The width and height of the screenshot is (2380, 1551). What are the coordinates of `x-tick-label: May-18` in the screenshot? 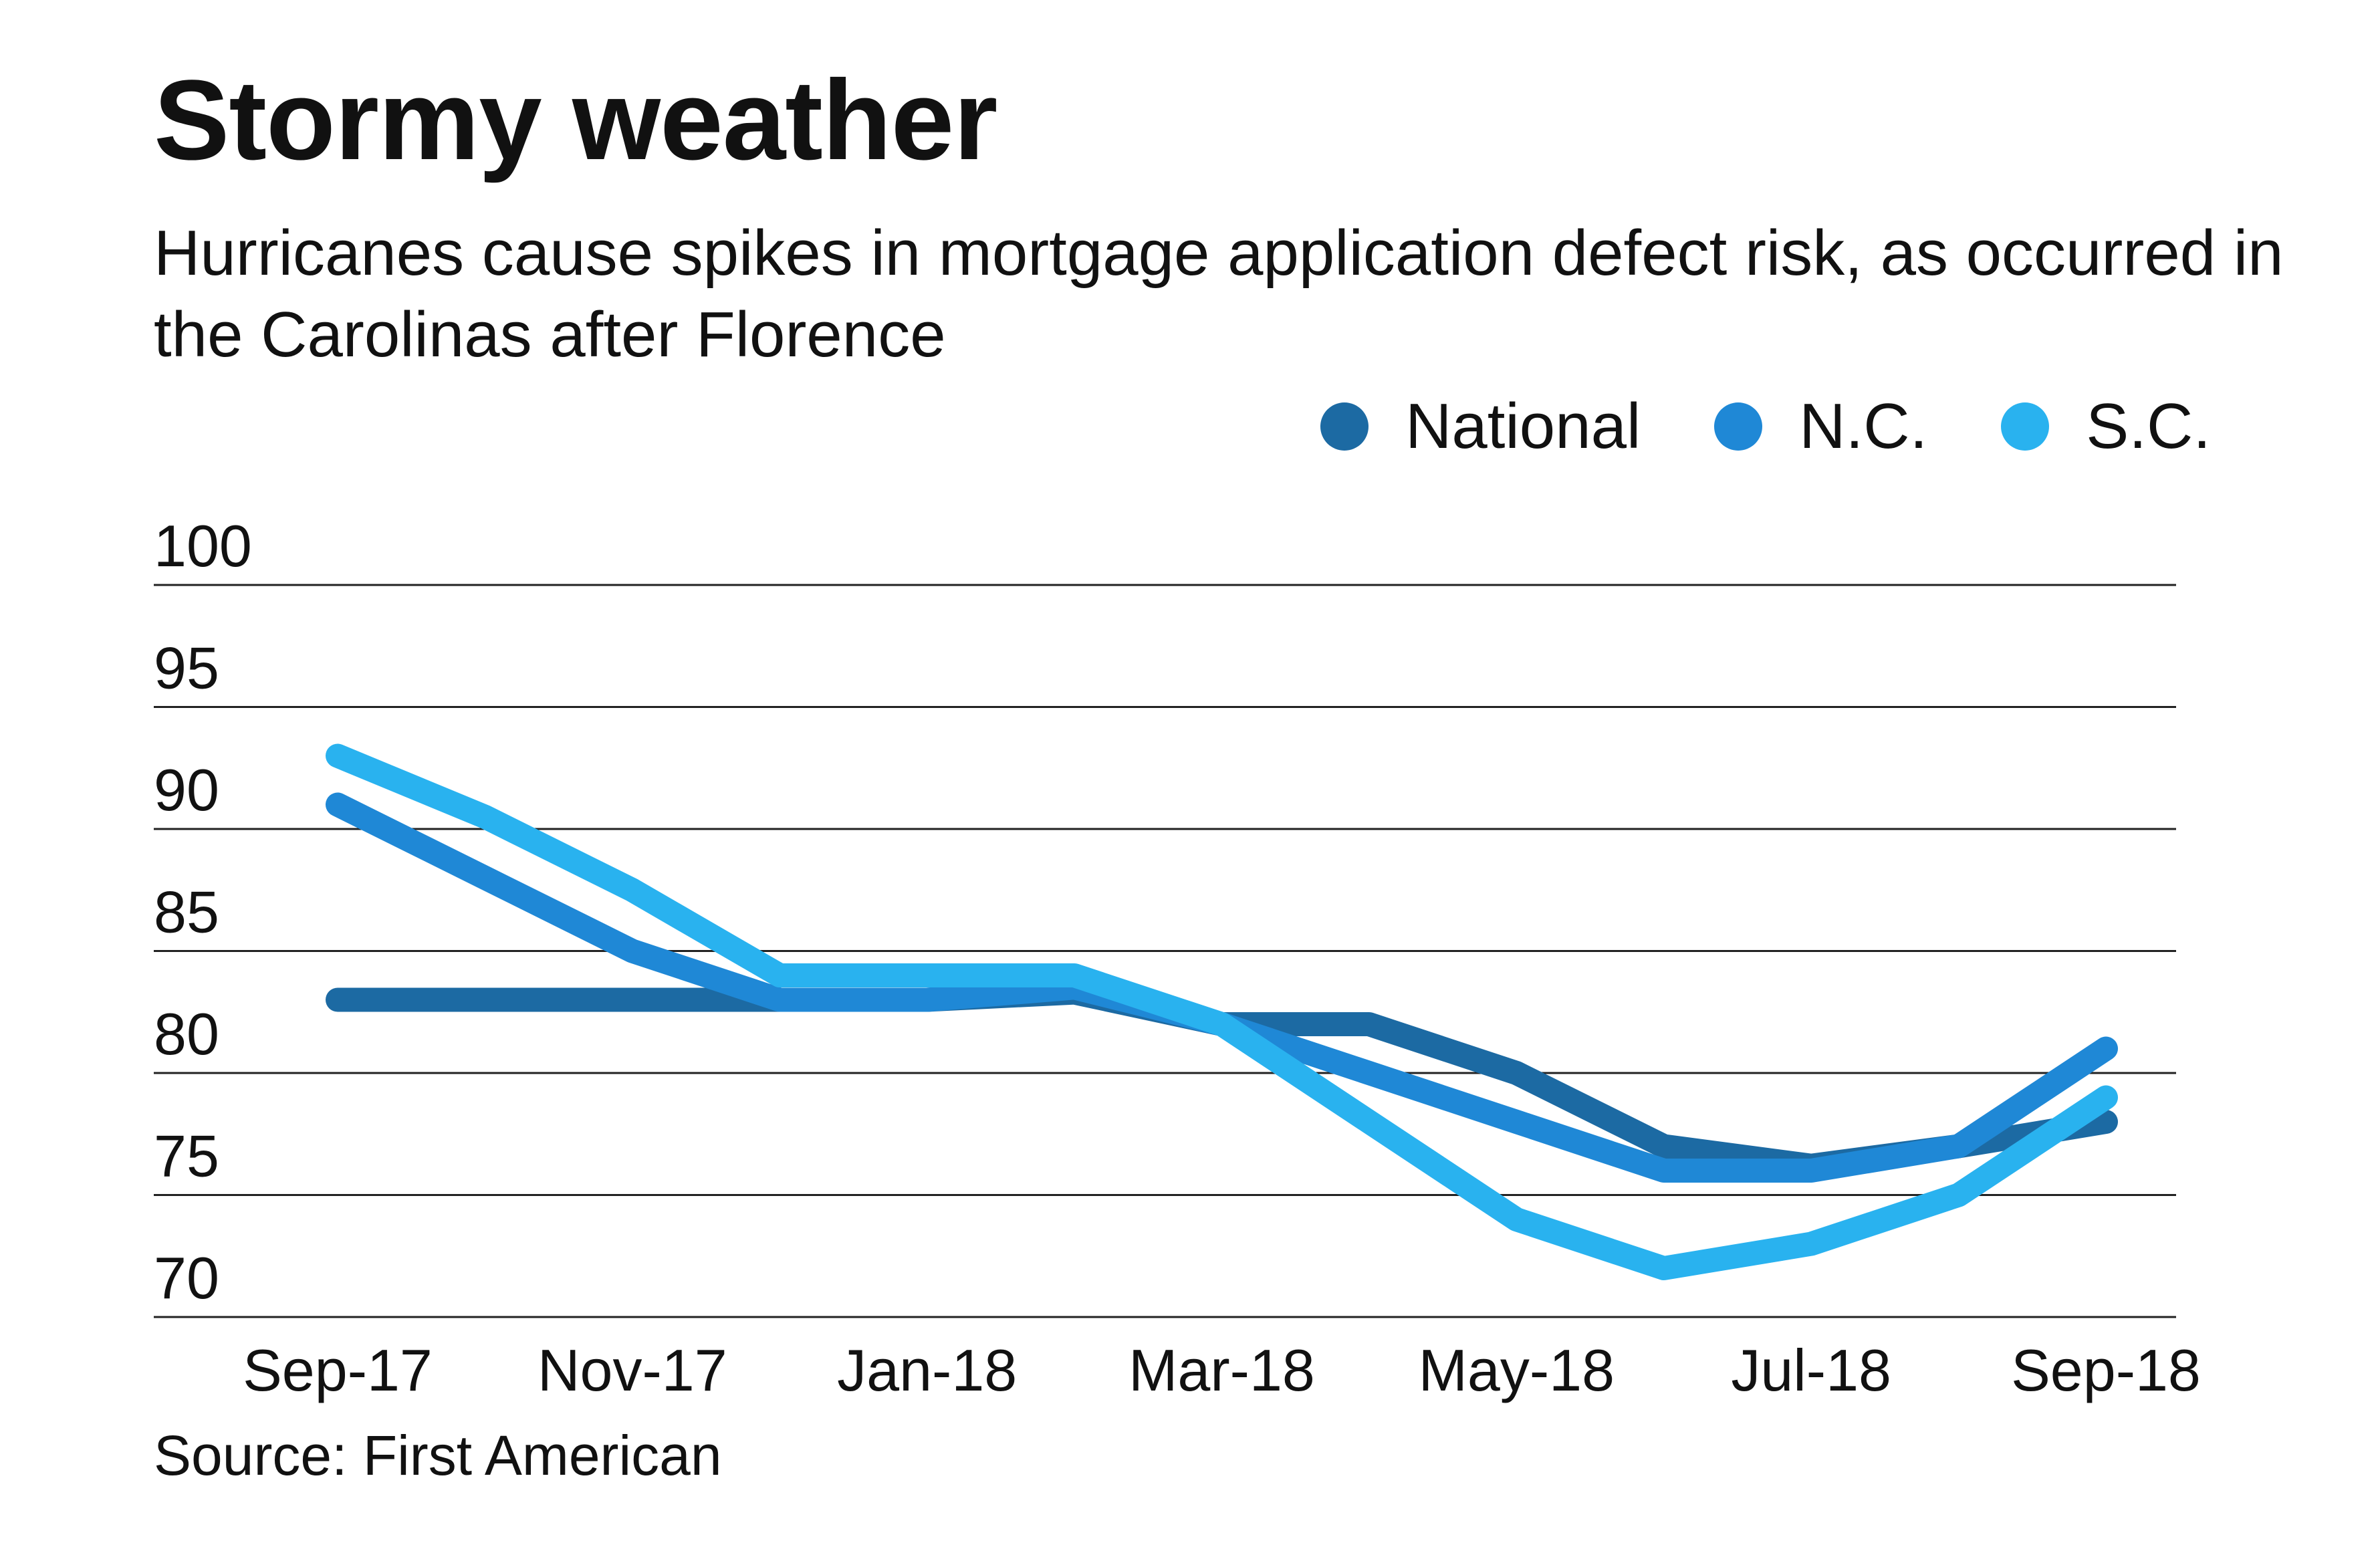 It's located at (1517, 1370).